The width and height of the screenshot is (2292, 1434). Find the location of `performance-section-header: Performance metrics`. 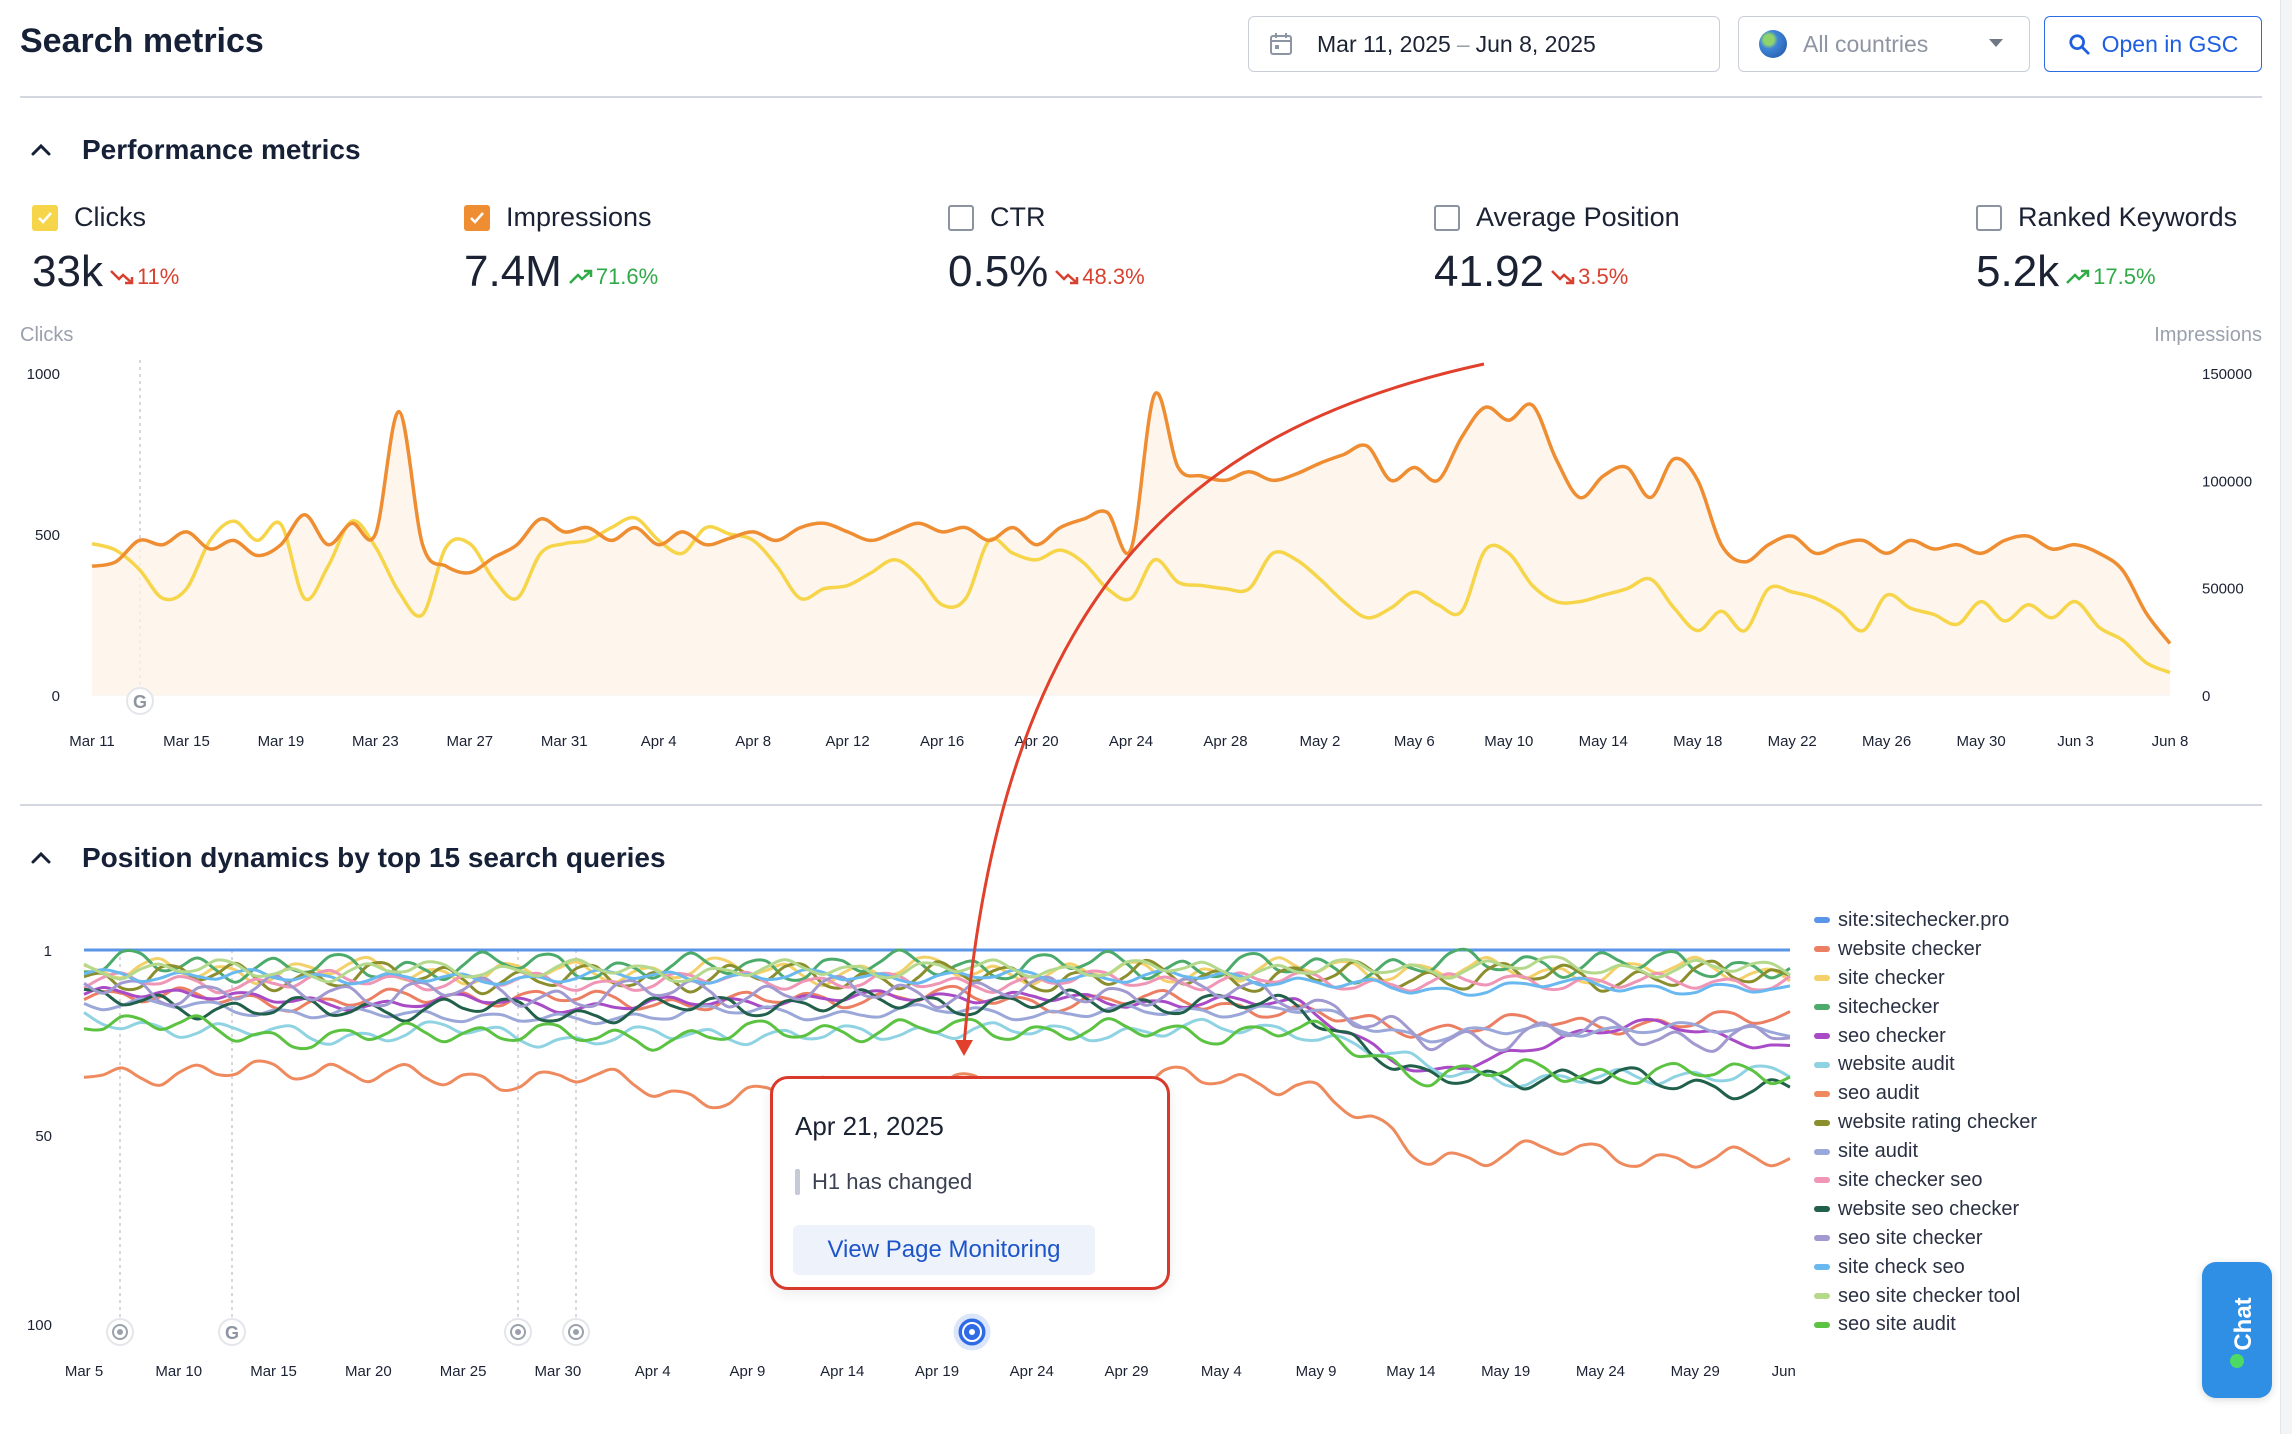

performance-section-header: Performance metrics is located at coordinates (190, 150).